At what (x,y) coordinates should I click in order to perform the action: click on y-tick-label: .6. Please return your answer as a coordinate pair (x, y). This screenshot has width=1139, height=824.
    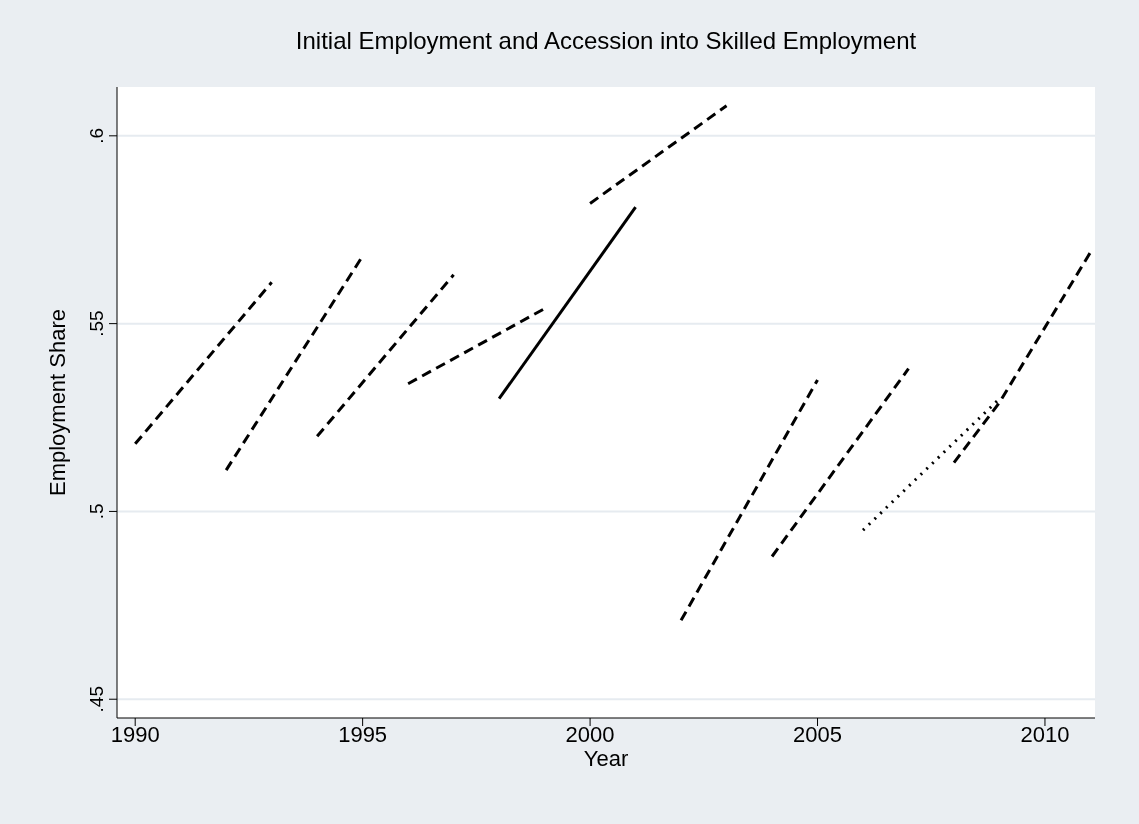
    Looking at the image, I should click on (96, 135).